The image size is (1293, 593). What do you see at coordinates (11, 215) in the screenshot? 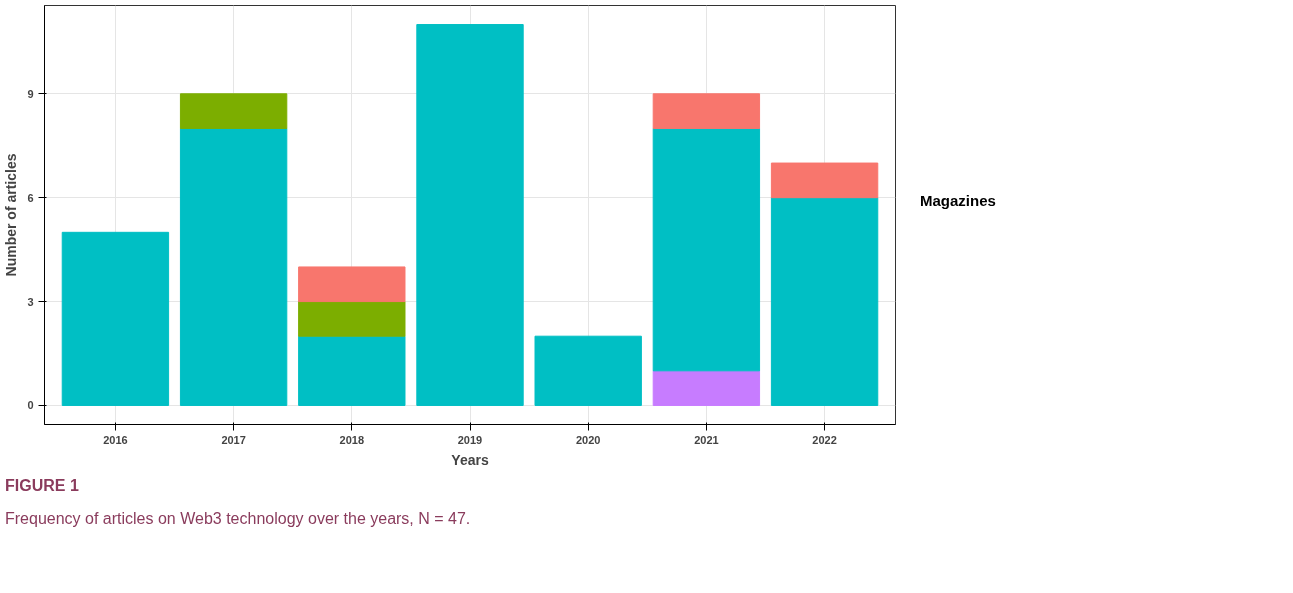
I see `y-axis-title: Number of articles` at bounding box center [11, 215].